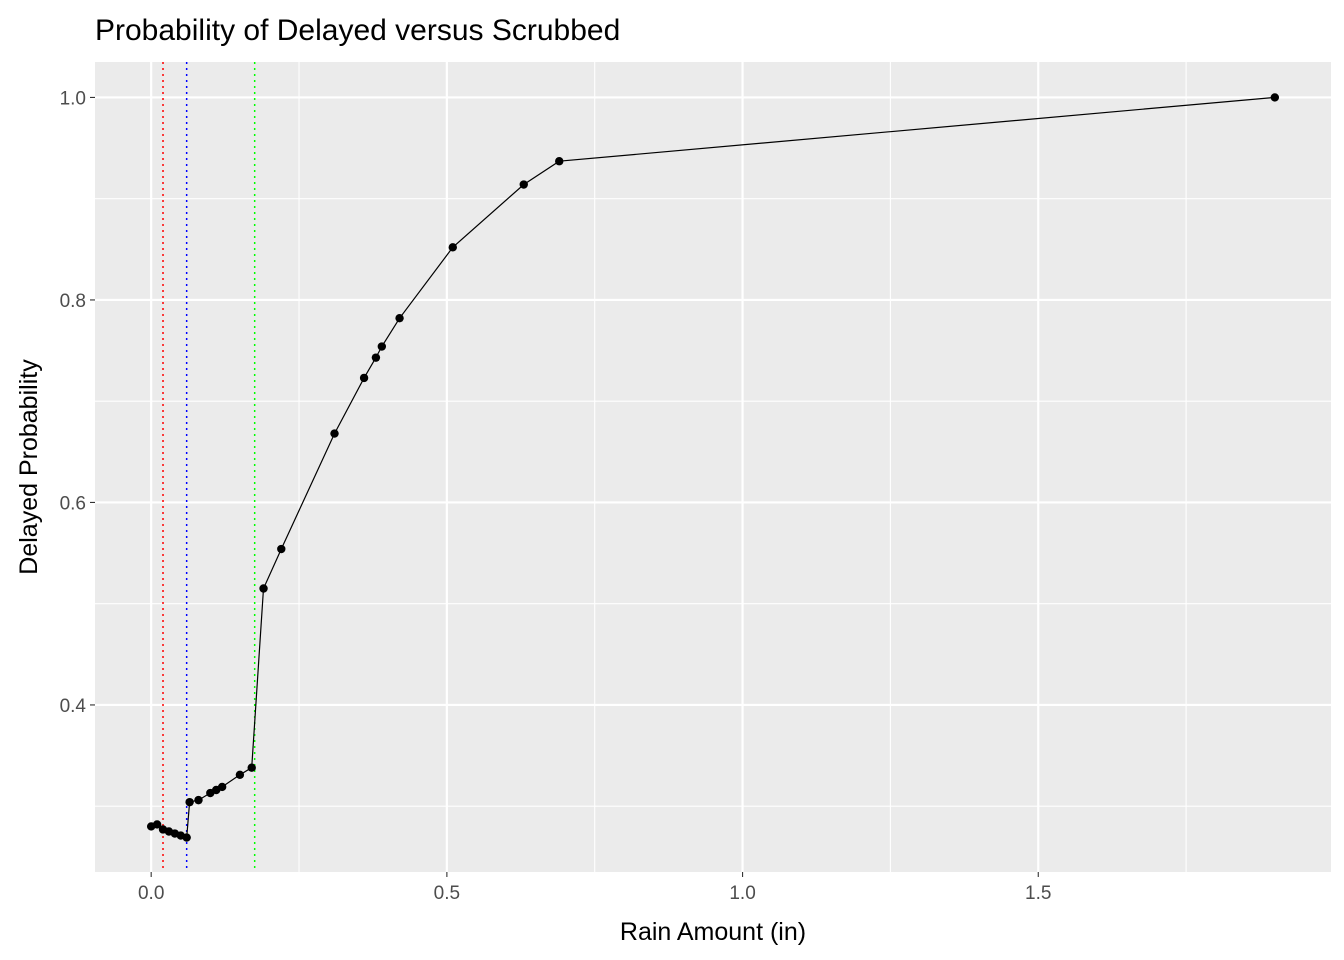  Describe the element at coordinates (73, 98) in the screenshot. I see `y-tick-label: 1.0` at that location.